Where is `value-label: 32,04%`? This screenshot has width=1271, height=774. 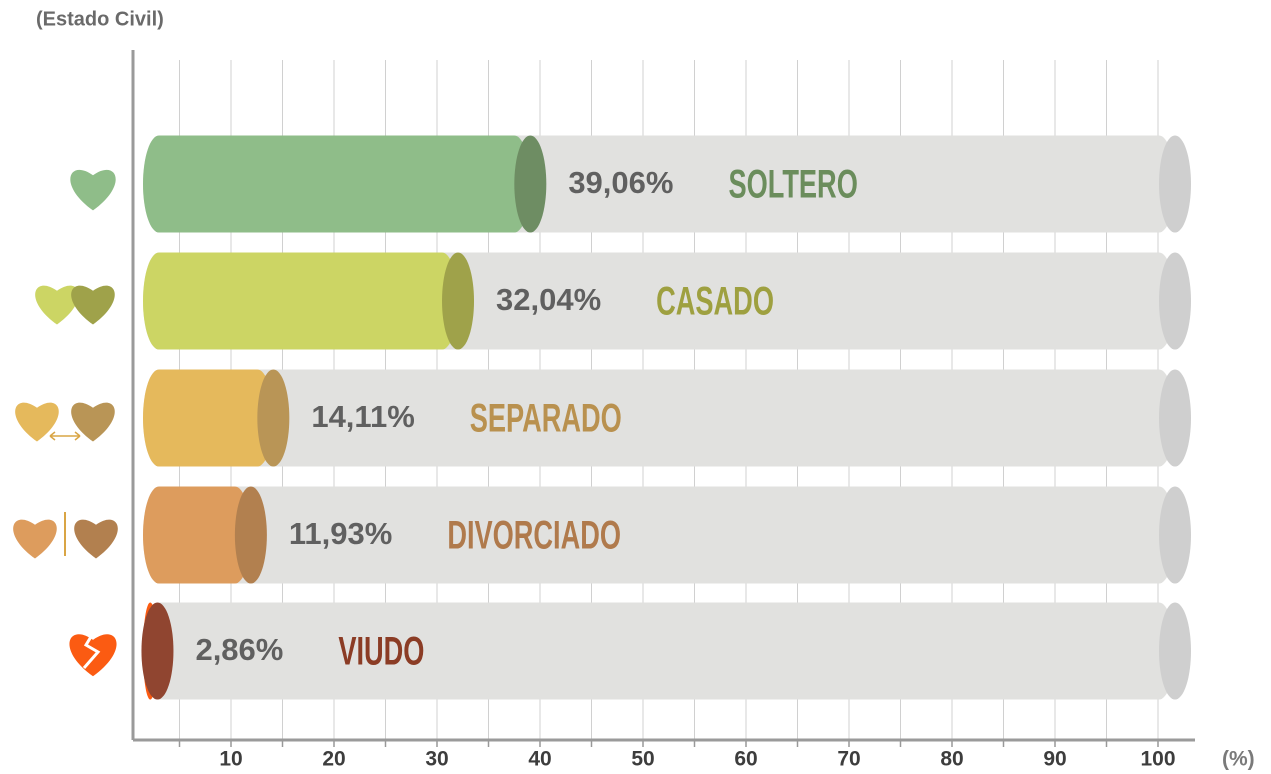
value-label: 32,04% is located at coordinates (548, 299).